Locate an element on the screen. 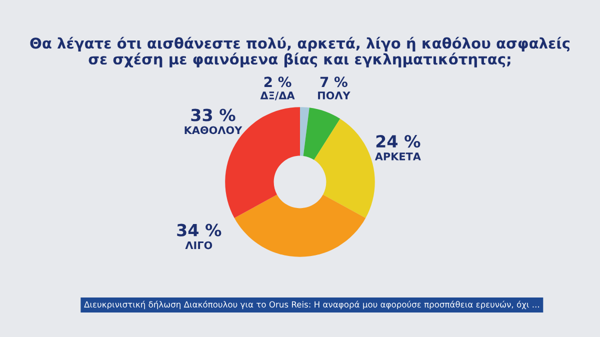 This screenshot has height=337, width=600. slice-label: ΔΞ/ΔΑ is located at coordinates (277, 96).